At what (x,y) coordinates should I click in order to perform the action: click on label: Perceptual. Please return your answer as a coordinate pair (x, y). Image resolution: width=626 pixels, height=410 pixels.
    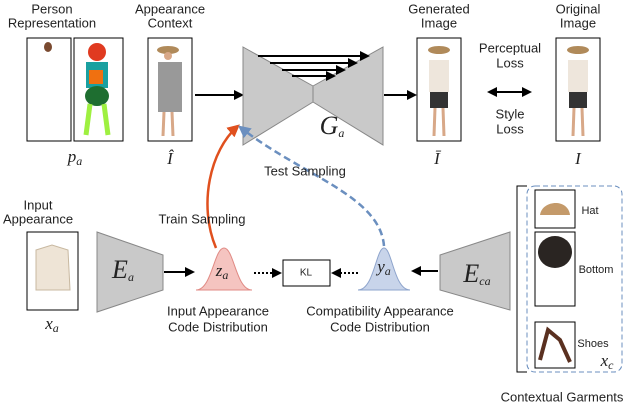
    Looking at the image, I should click on (510, 47).